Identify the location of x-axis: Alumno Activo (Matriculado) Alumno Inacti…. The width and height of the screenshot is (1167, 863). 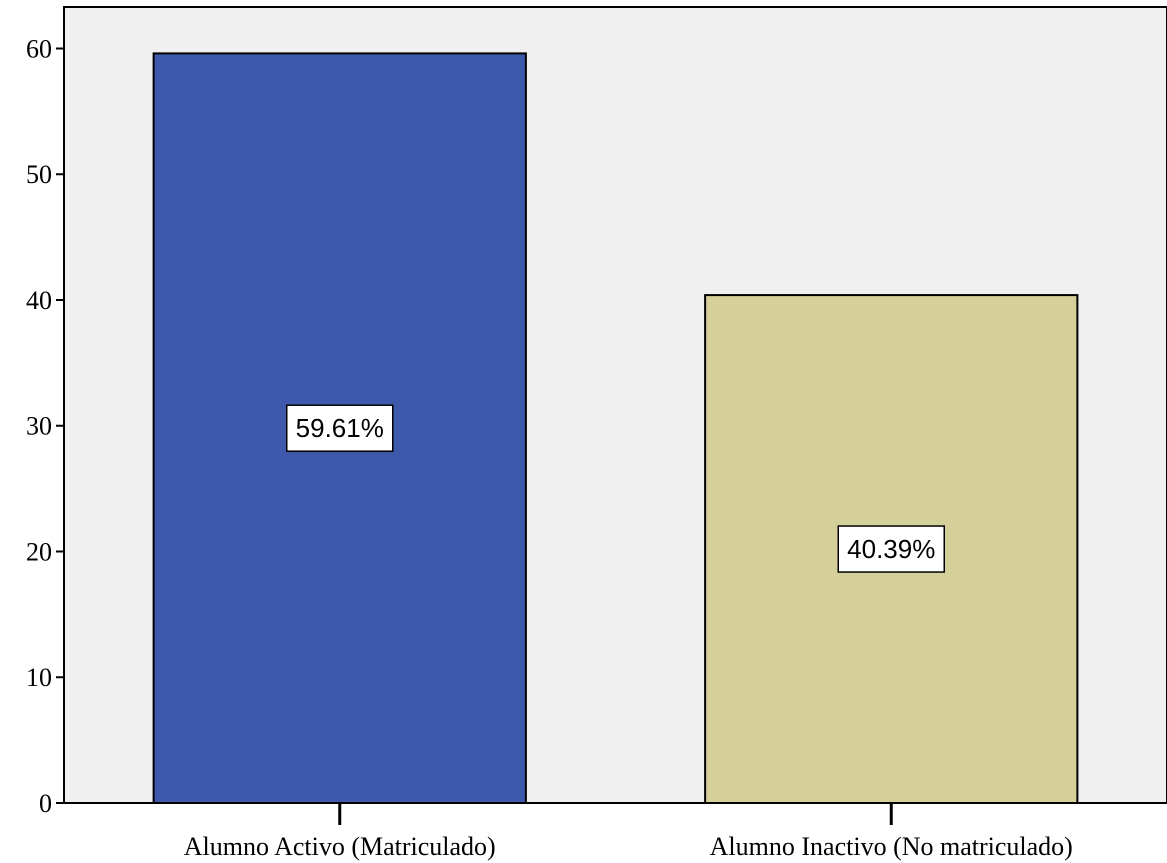
(628, 832).